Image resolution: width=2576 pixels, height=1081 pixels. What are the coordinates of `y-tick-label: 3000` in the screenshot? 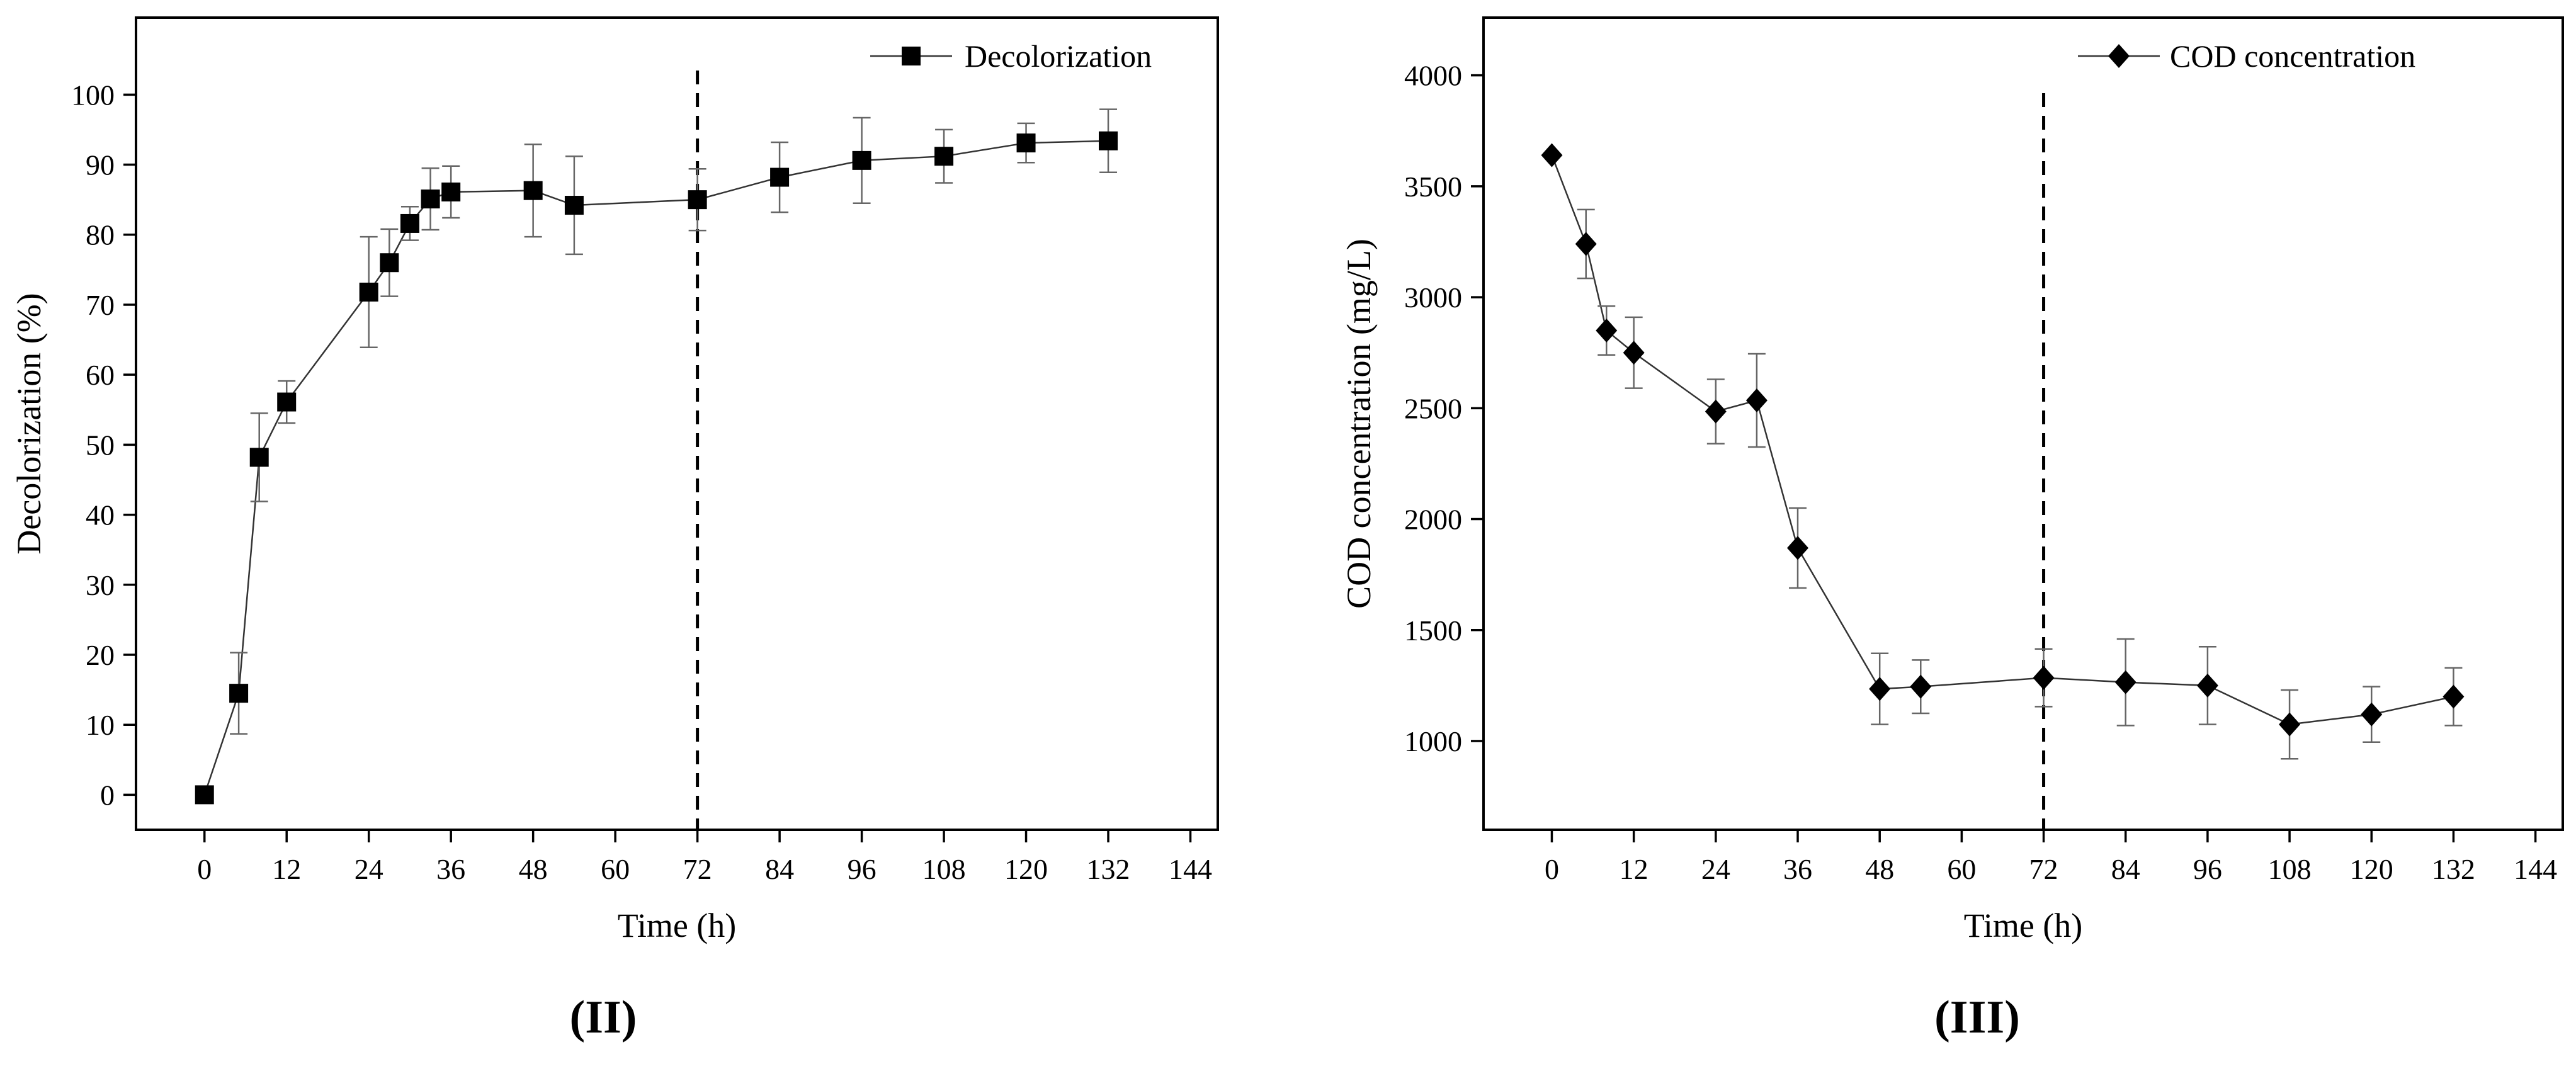 It's located at (1433, 297).